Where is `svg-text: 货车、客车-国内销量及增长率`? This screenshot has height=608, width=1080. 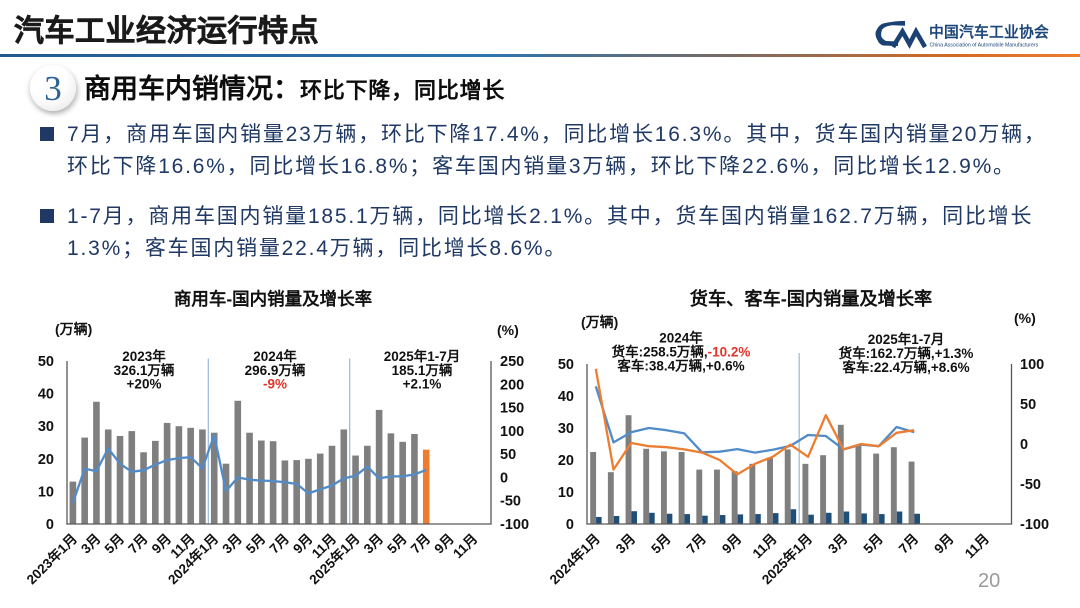
svg-text: 货车、客车-国内销量及增长率 is located at coordinates (811, 298).